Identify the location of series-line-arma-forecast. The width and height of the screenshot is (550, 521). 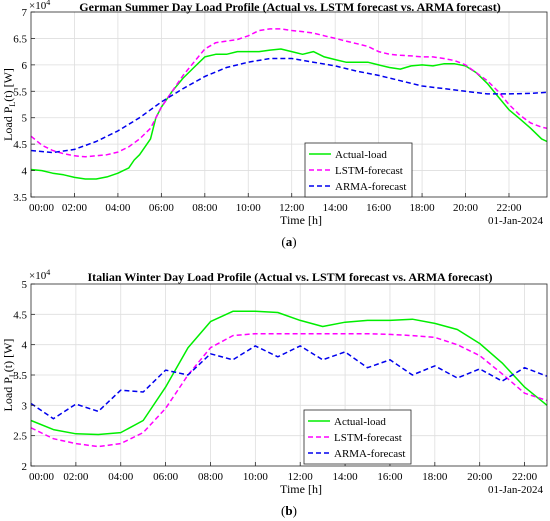
(289, 382).